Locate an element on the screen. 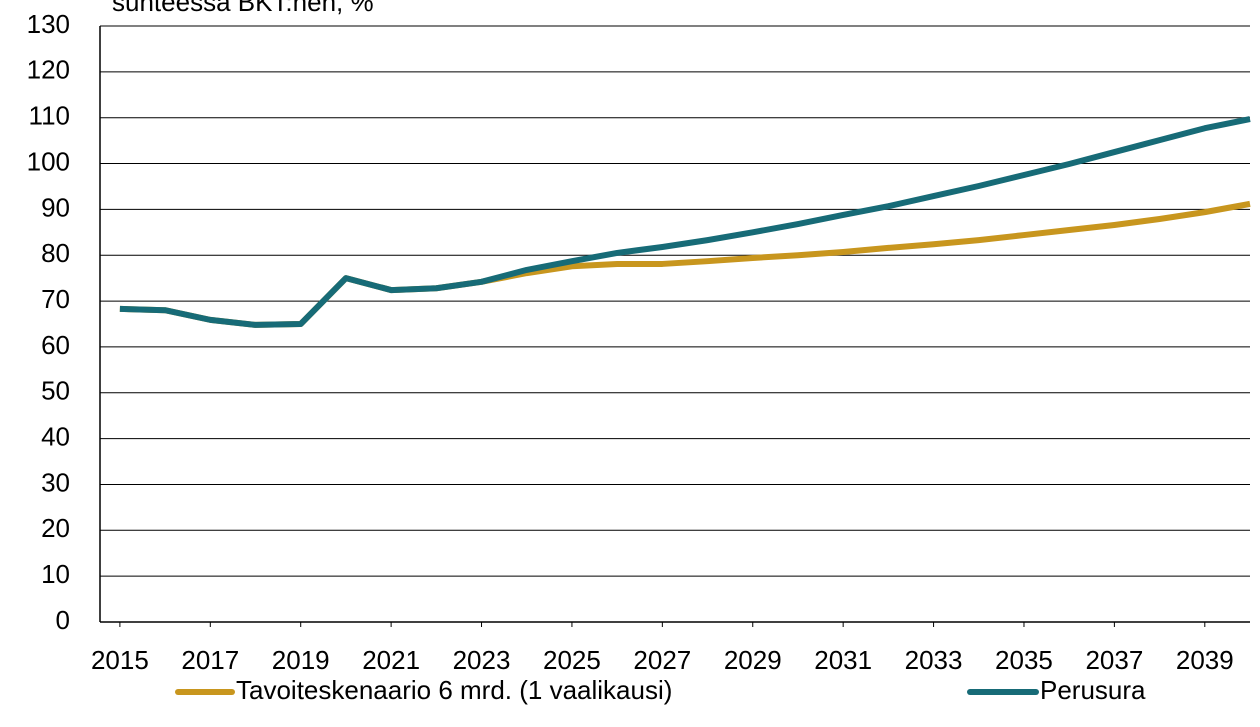  x-tick-label: 2027 is located at coordinates (662, 660).